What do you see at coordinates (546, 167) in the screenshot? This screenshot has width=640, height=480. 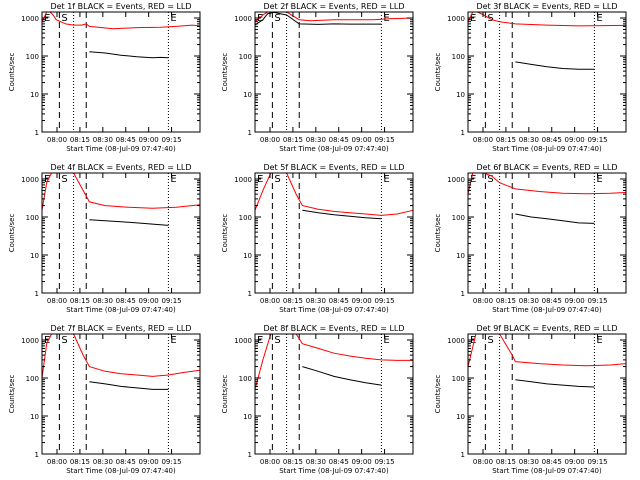 I see `panel-title: Det 6f BLACK = Events, RED = LLD` at bounding box center [546, 167].